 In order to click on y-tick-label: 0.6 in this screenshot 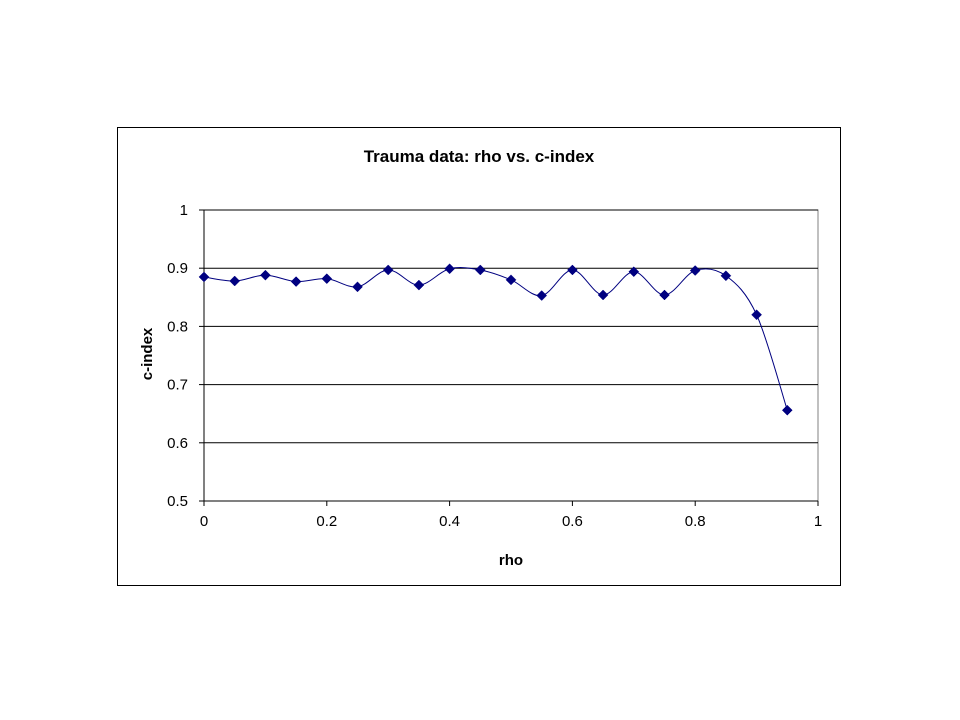, I will do `click(177, 443)`.